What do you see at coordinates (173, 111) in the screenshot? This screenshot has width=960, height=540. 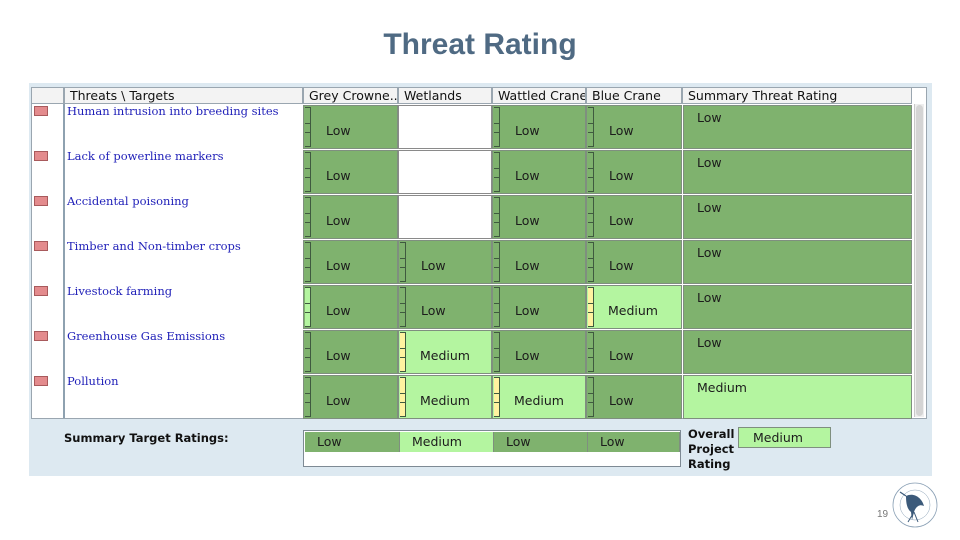 I see `threat-label: Human intrusion into breeding sites` at bounding box center [173, 111].